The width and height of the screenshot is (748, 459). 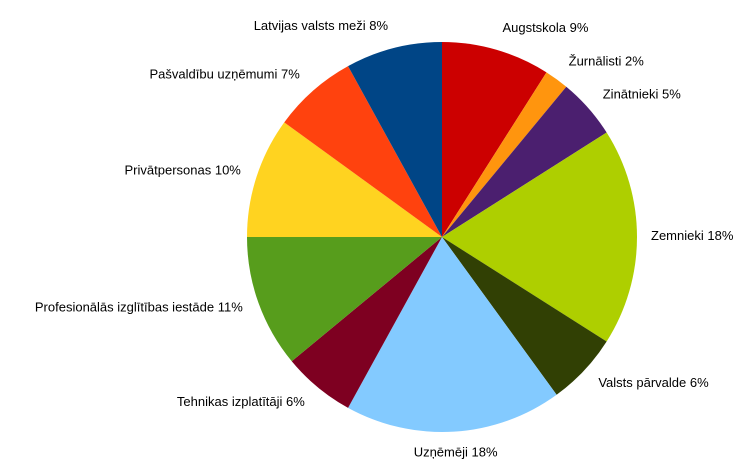 I want to click on slice-label: Valsts pārvalde 6%, so click(x=653, y=382).